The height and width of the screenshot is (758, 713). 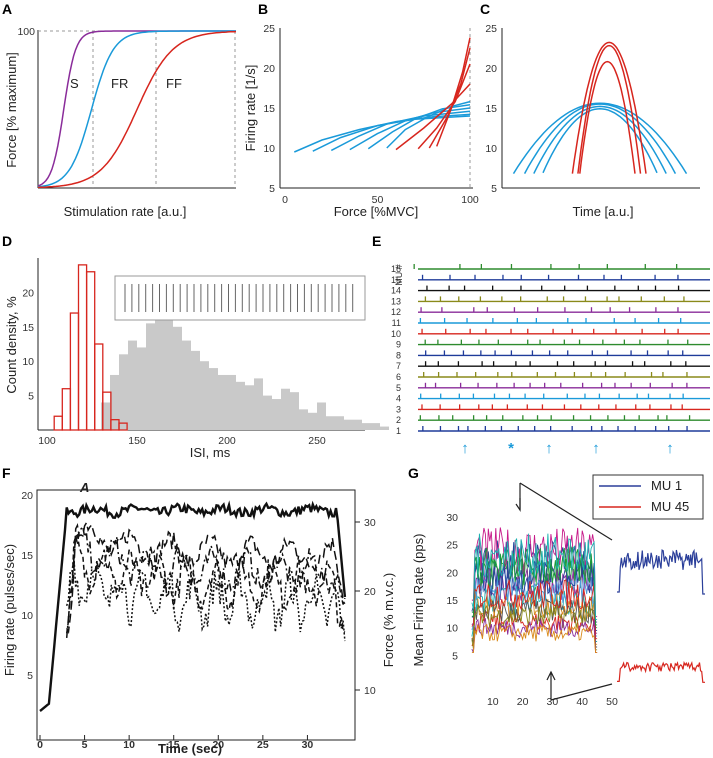 I want to click on panel-g-label: G, so click(x=413, y=473).